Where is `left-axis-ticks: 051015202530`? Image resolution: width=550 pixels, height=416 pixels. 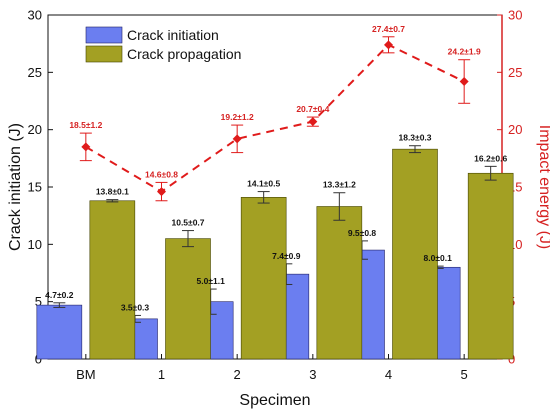 left-axis-ticks: 051015202530 is located at coordinates (40, 187).